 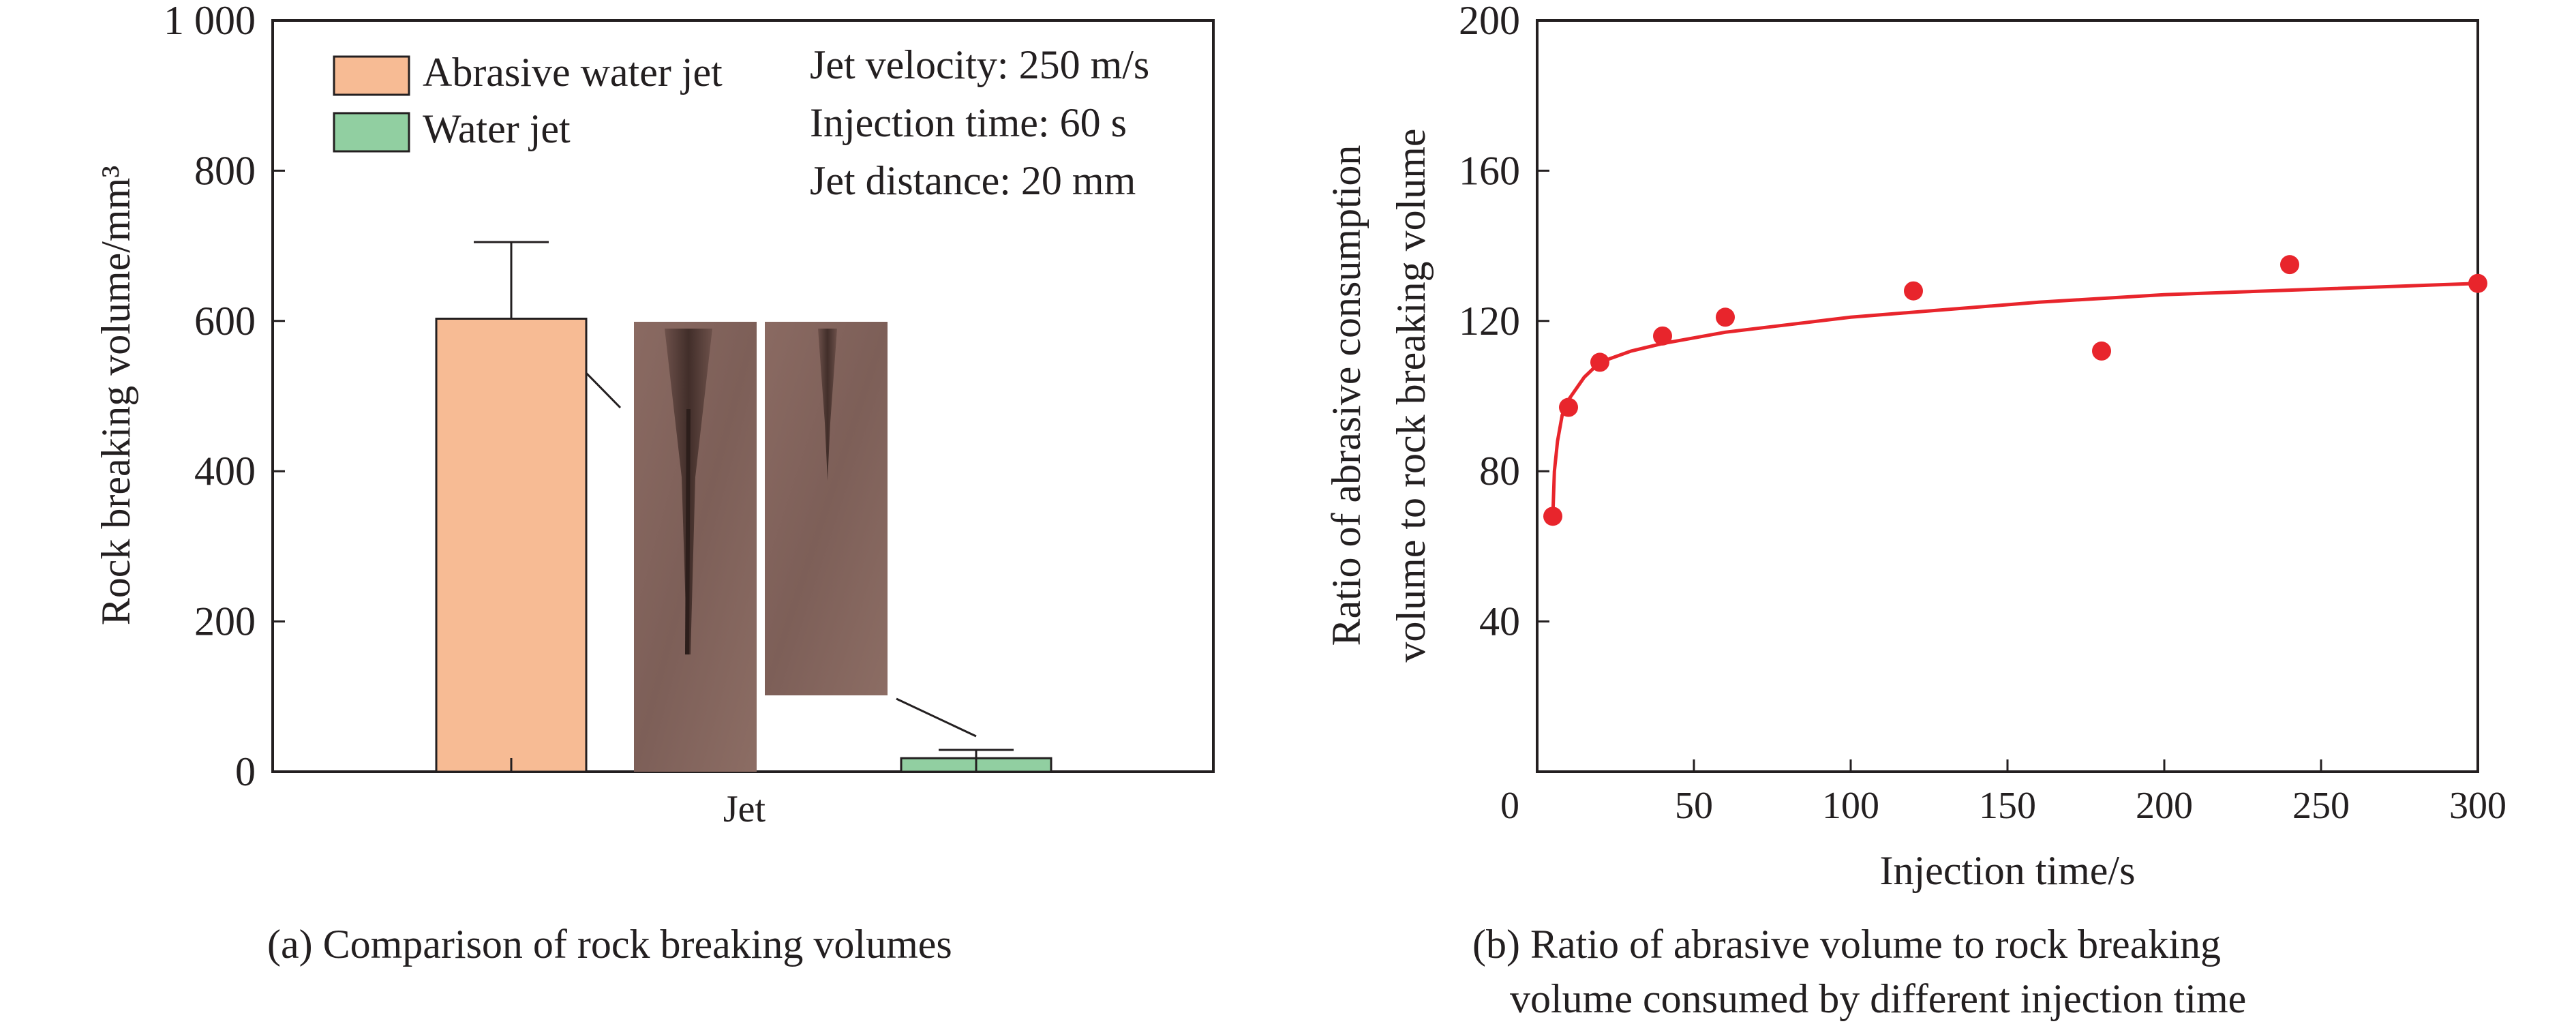 What do you see at coordinates (610, 944) in the screenshot?
I see `caption-a: (a) Comparison of rock breaking volumes` at bounding box center [610, 944].